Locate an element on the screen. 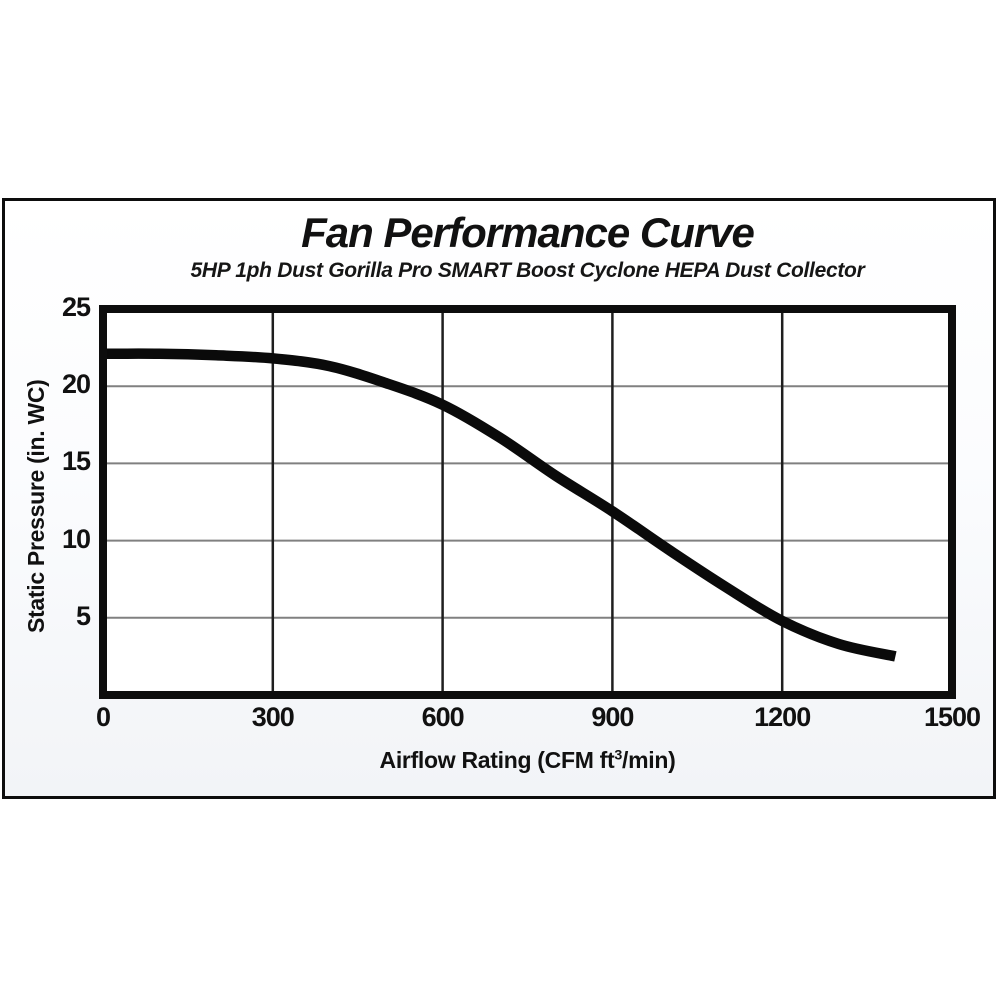  x-tick-label: 0 is located at coordinates (103, 717).